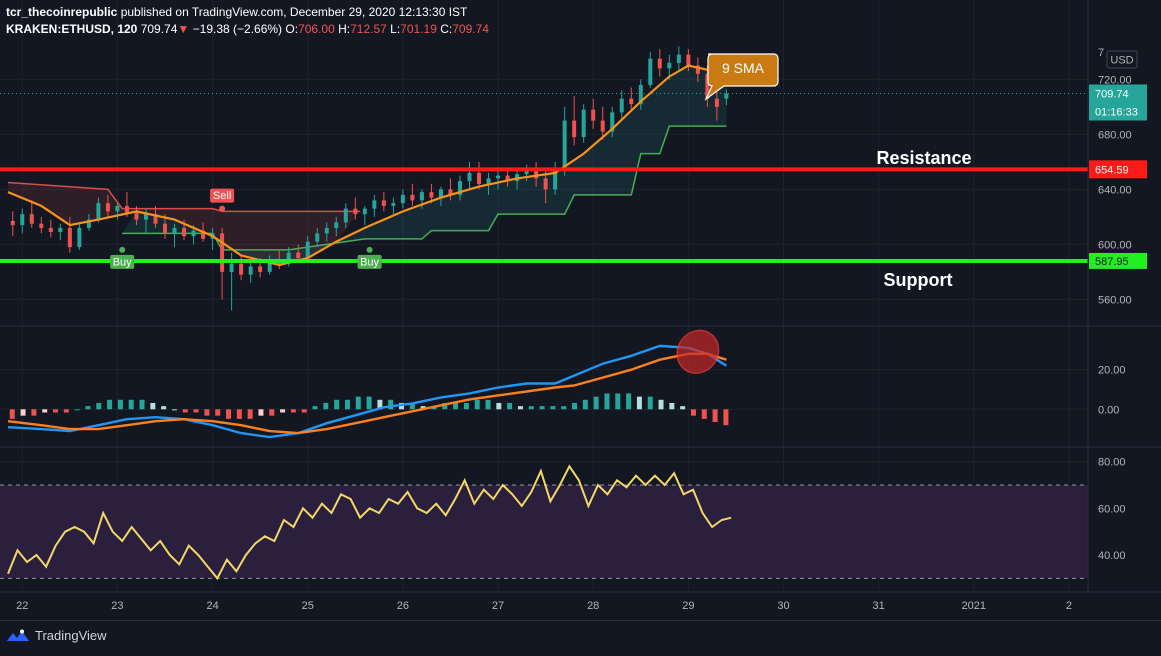  Describe the element at coordinates (403, 606) in the screenshot. I see `time-tick-label: 26` at that location.